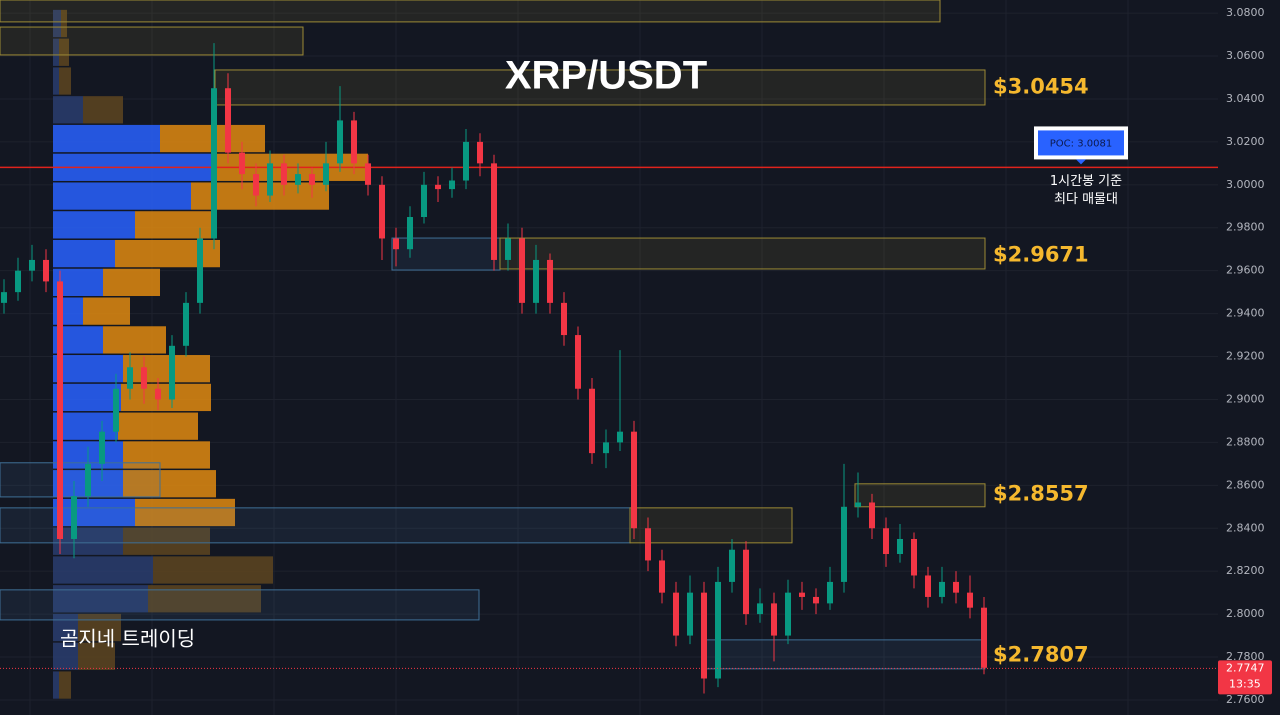 The image size is (1280, 715). I want to click on y-tick-label: 2.7600, so click(1245, 699).